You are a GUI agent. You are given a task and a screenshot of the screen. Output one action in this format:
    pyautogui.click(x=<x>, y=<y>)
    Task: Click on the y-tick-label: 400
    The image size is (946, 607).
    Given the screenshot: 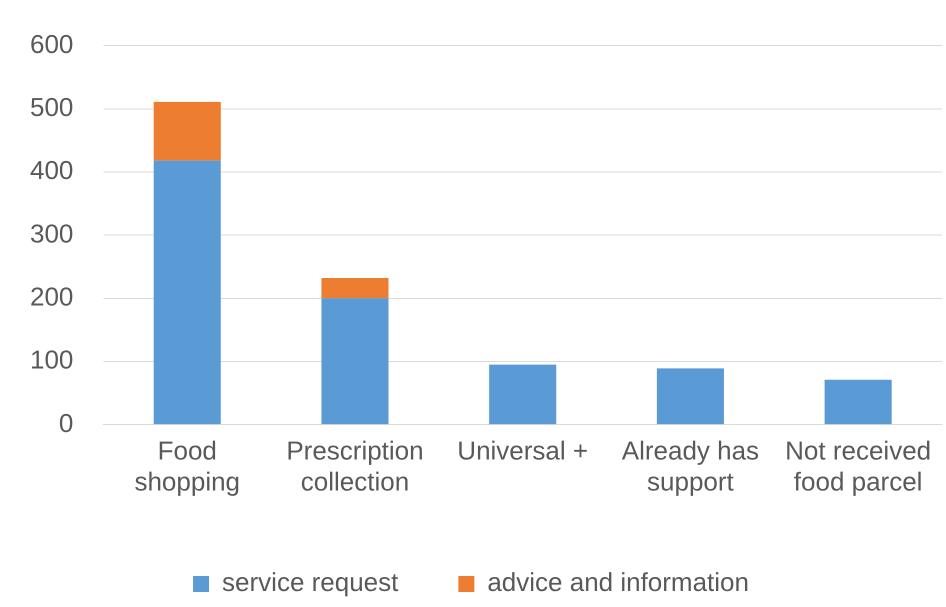 What is the action you would take?
    pyautogui.click(x=52, y=170)
    